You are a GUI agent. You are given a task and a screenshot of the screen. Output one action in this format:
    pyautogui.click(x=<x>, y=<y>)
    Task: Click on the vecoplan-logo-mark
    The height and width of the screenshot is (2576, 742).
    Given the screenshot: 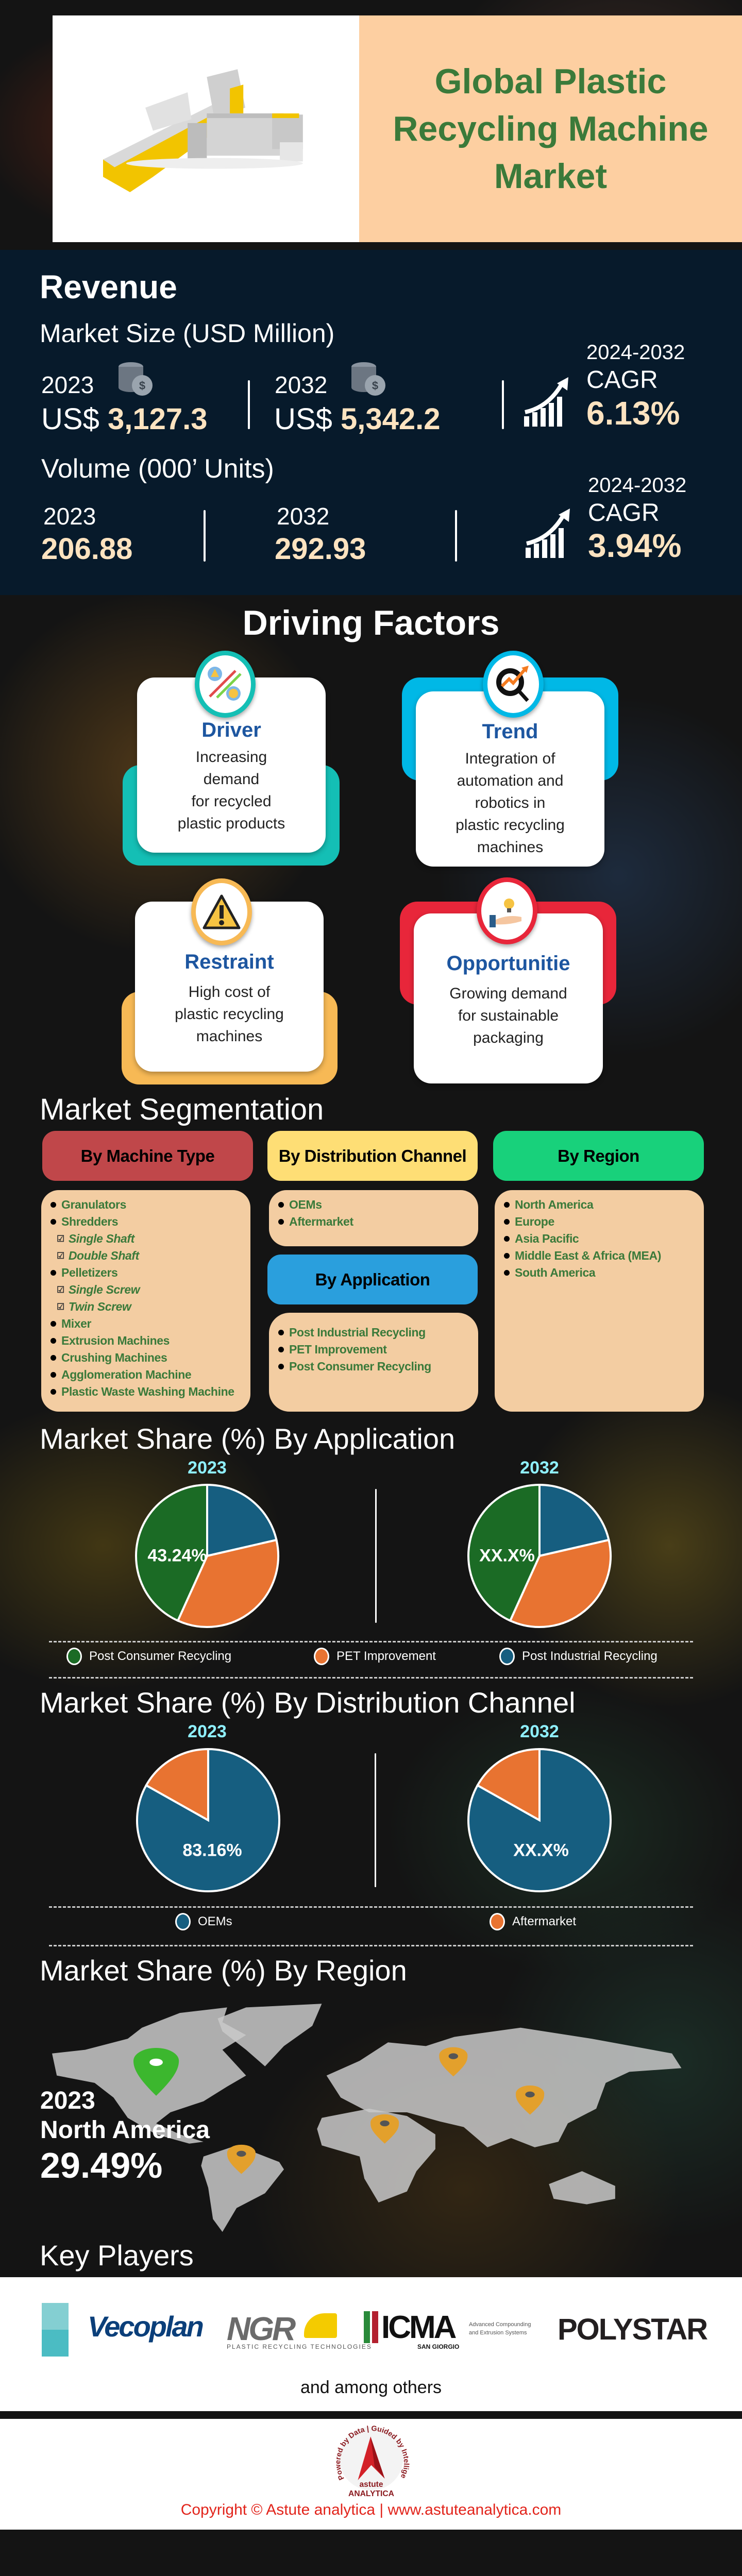 What is the action you would take?
    pyautogui.click(x=55, y=2343)
    